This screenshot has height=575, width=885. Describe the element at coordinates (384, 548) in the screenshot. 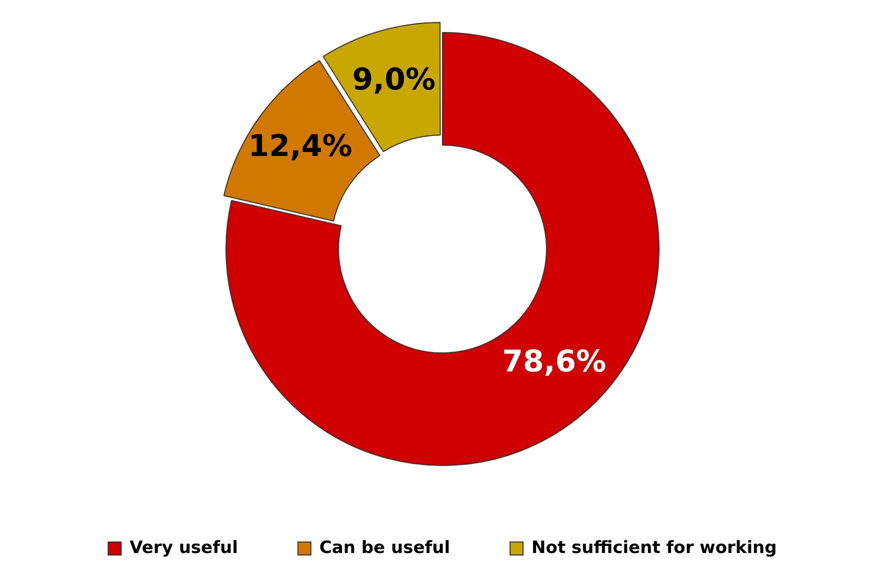

I see `legend-label: Can be useful` at that location.